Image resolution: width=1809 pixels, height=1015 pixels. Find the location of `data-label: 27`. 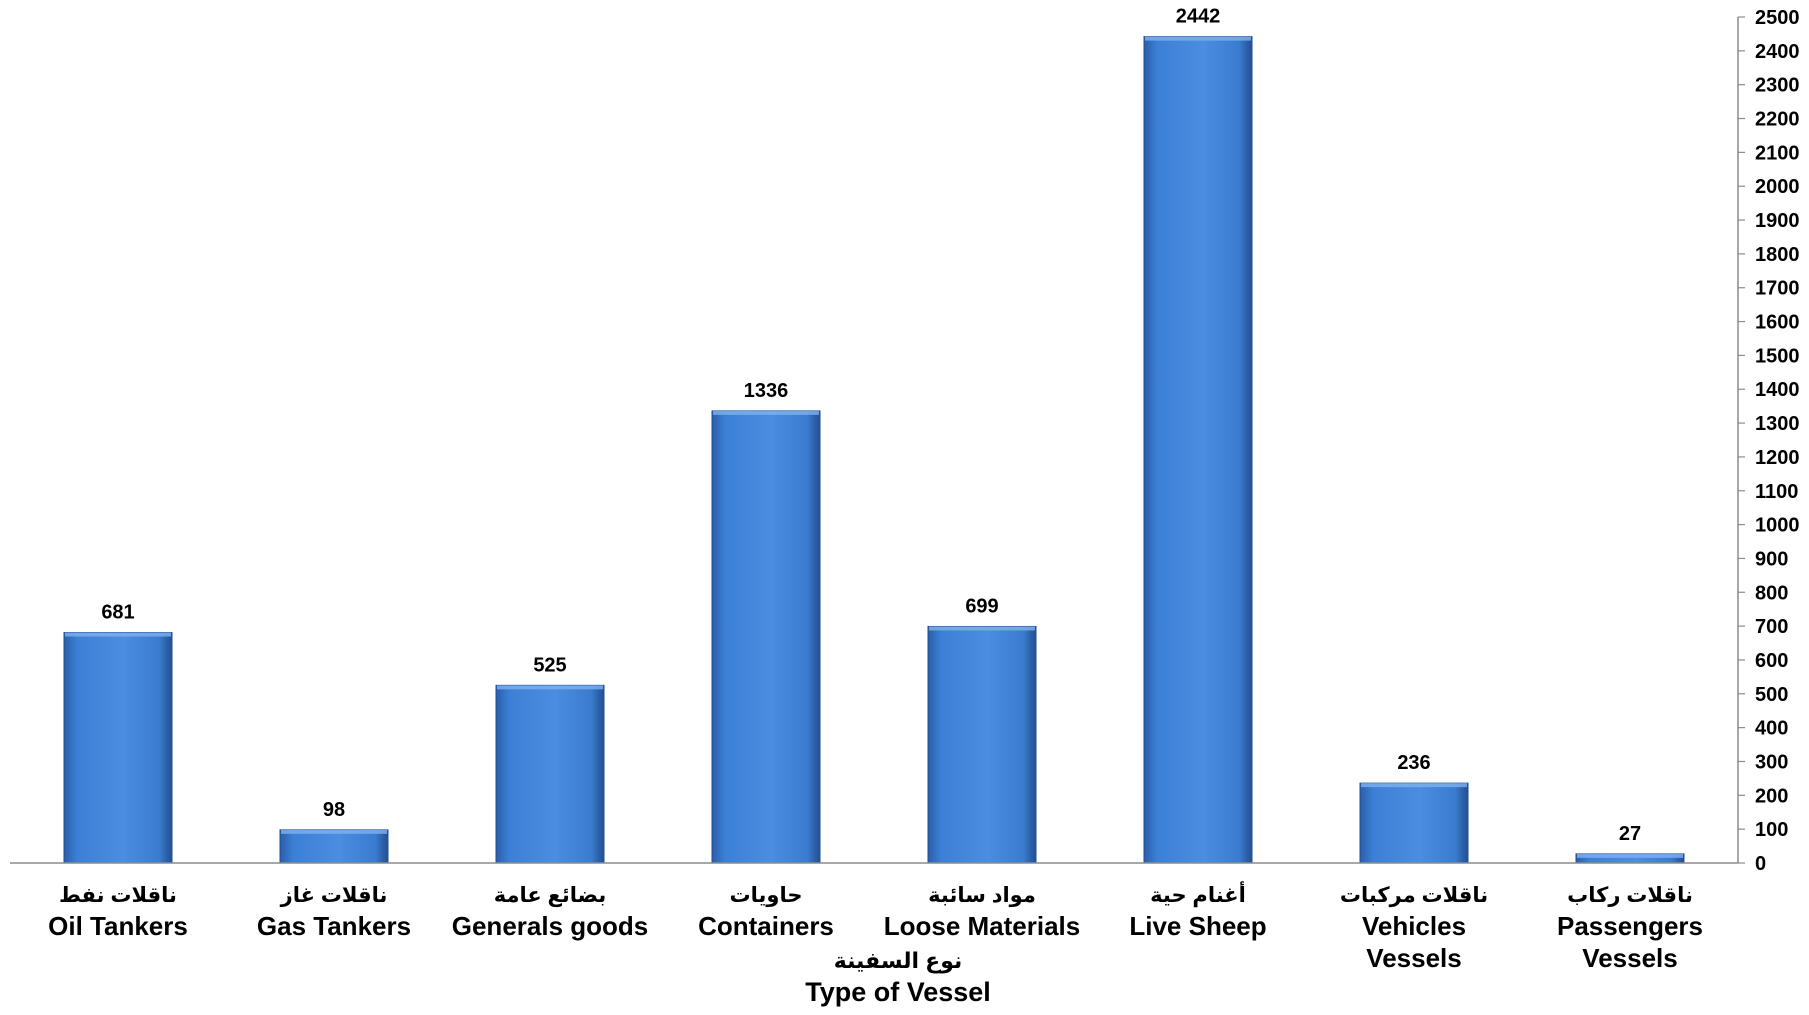

data-label: 27 is located at coordinates (1630, 834).